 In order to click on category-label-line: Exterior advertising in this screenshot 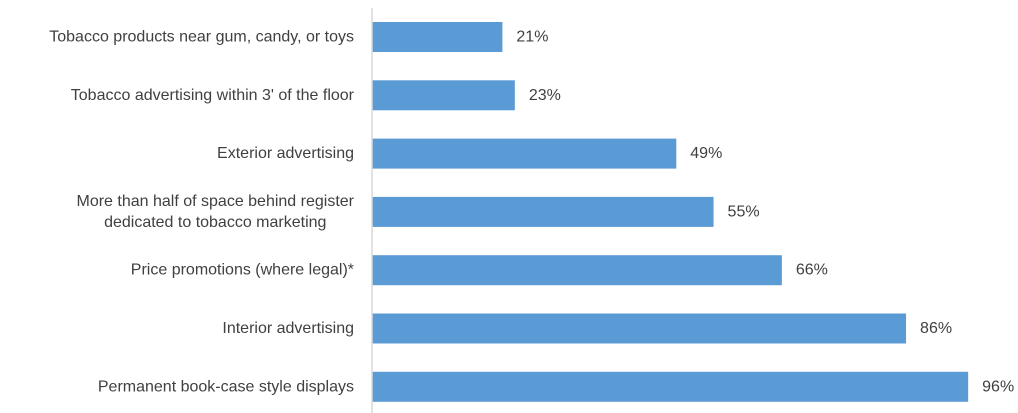, I will do `click(285, 153)`.